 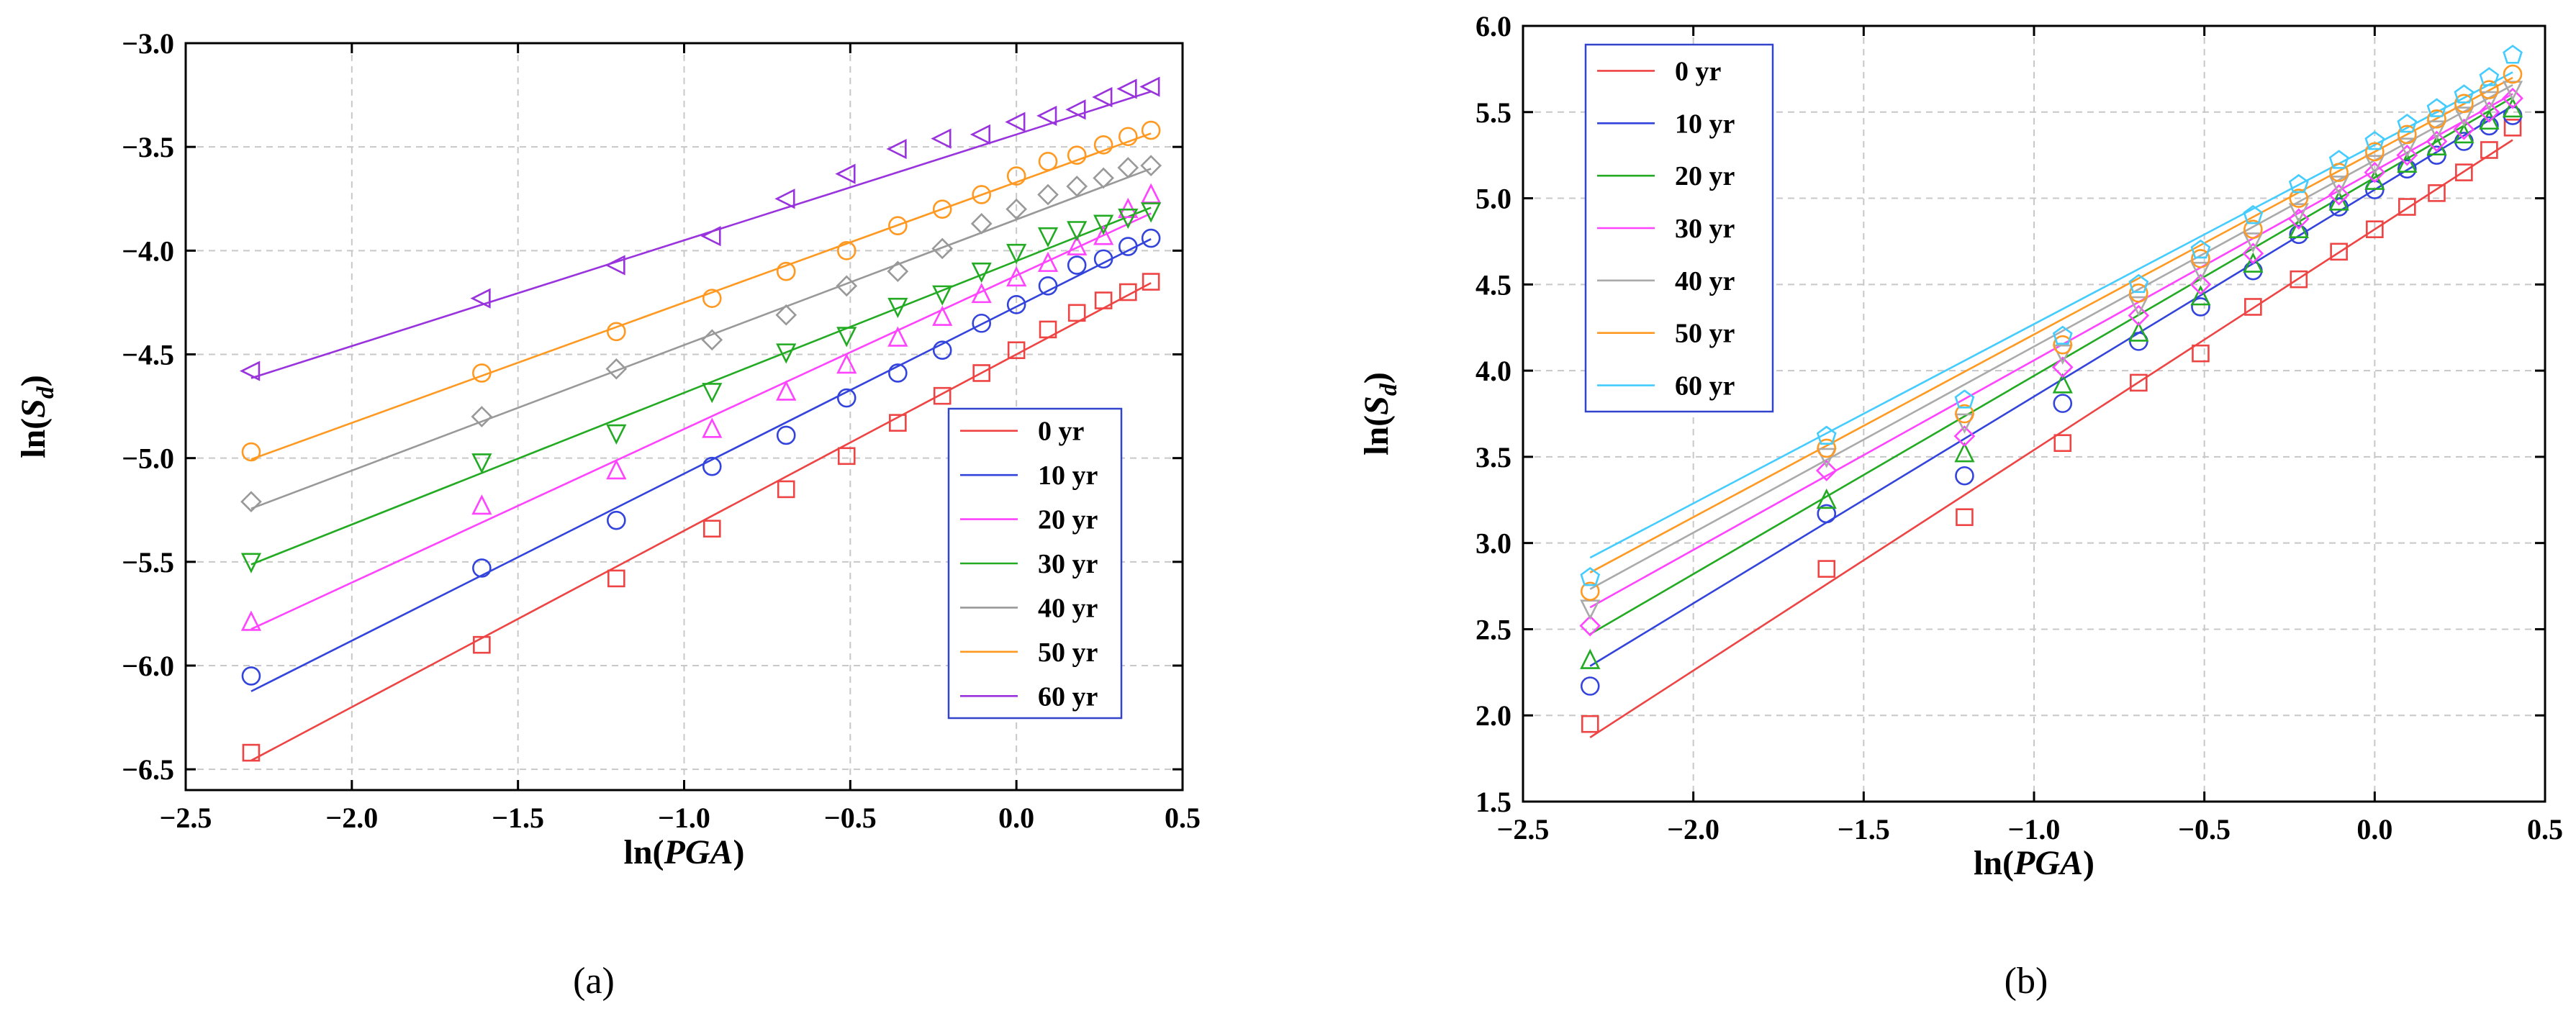 What do you see at coordinates (1493, 802) in the screenshot?
I see `y-tick-label: 1.5` at bounding box center [1493, 802].